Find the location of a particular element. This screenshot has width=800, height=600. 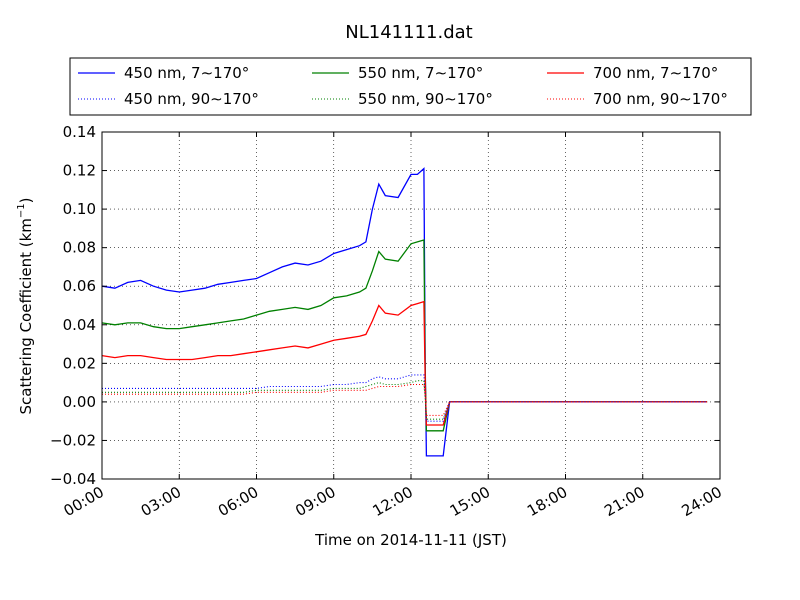

legend-label-0: 450 nm, 7∼170° is located at coordinates (186, 73).